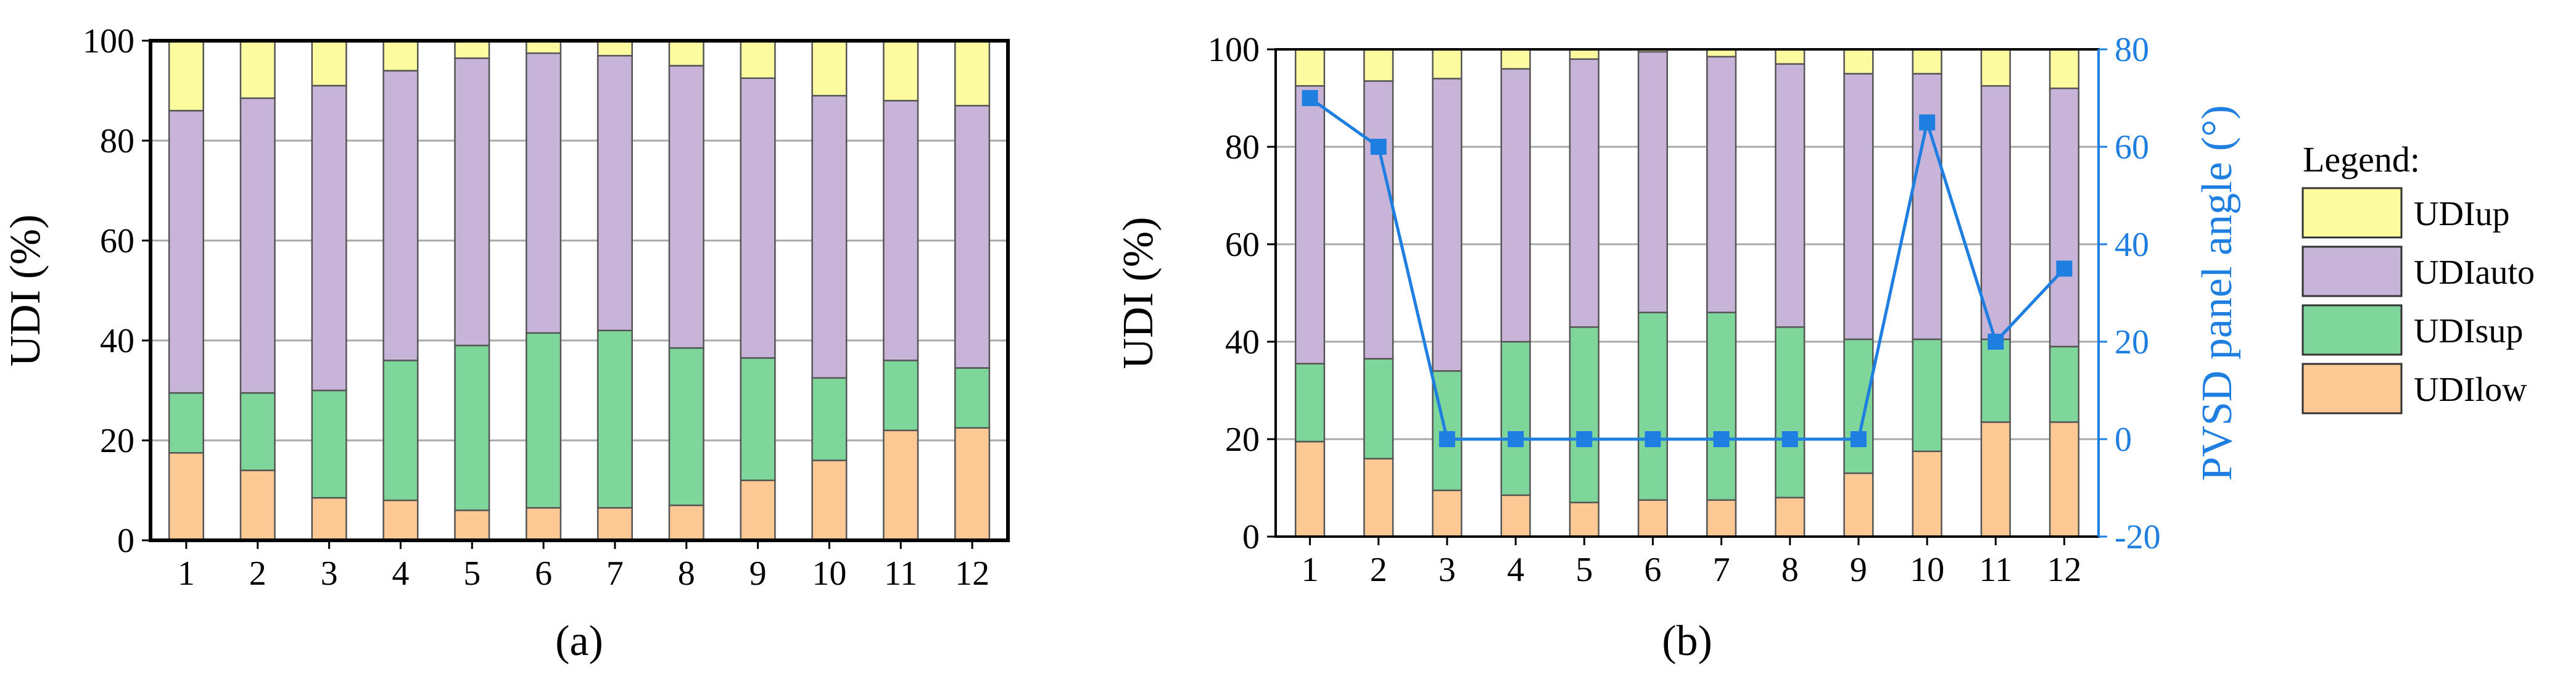  What do you see at coordinates (2123, 440) in the screenshot?
I see `y2-tick-label: 0` at bounding box center [2123, 440].